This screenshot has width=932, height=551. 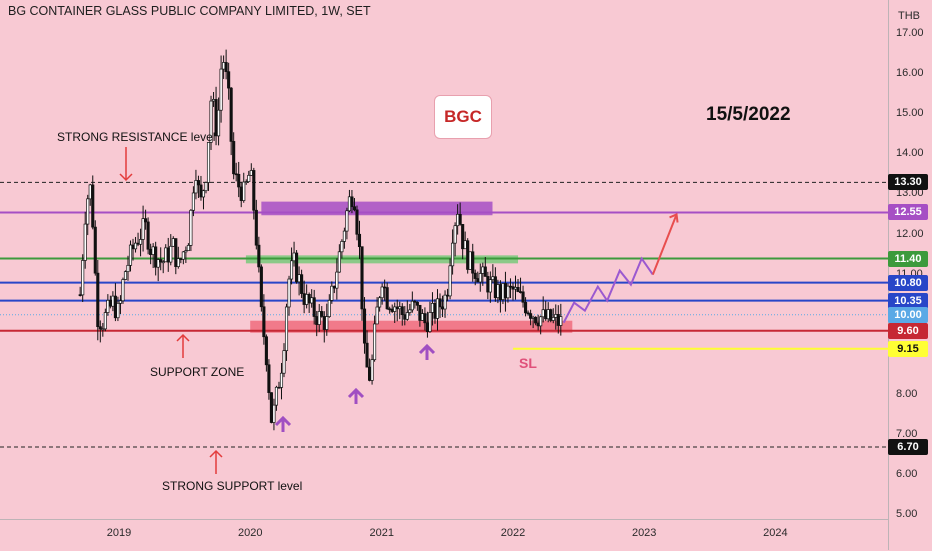 I want to click on bottom-arrow-2021-head, so click(x=427, y=349).